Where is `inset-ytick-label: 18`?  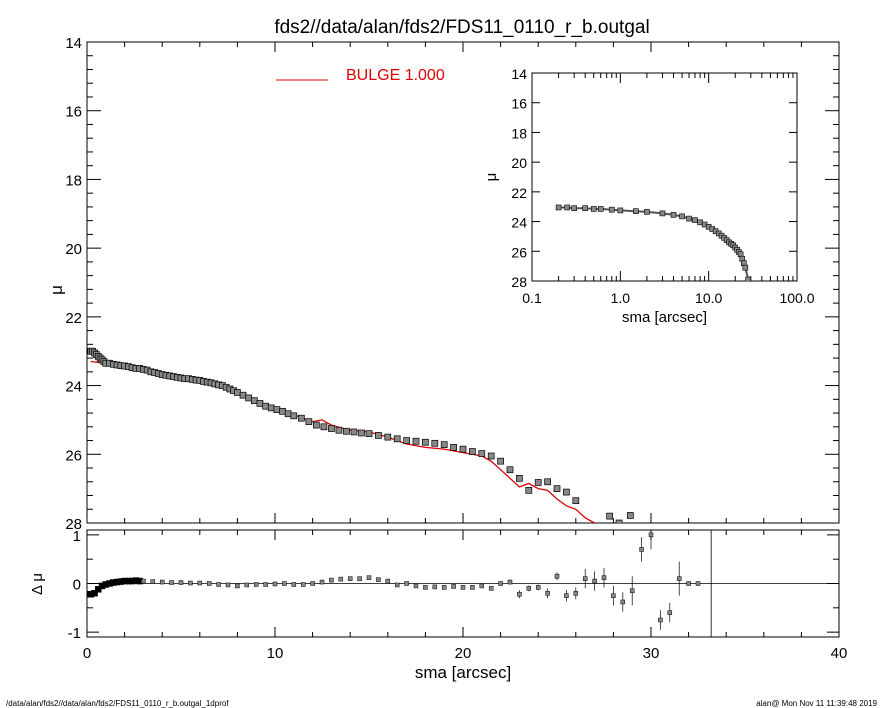
inset-ytick-label: 18 is located at coordinates (519, 133).